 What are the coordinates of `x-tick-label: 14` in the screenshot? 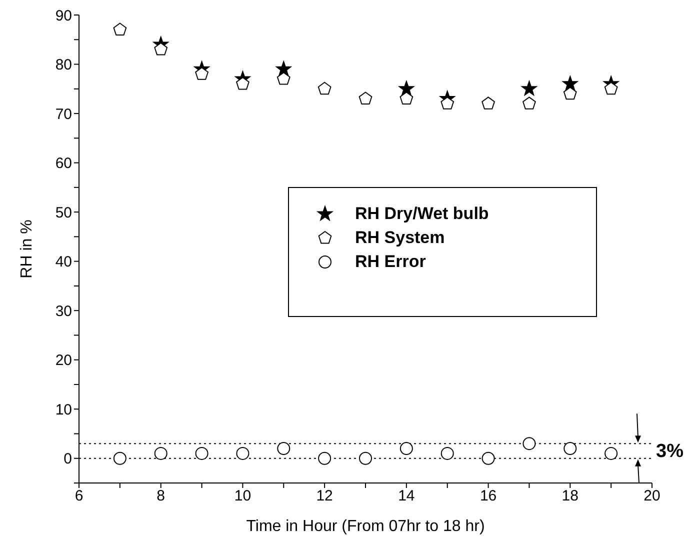 It's located at (406, 496).